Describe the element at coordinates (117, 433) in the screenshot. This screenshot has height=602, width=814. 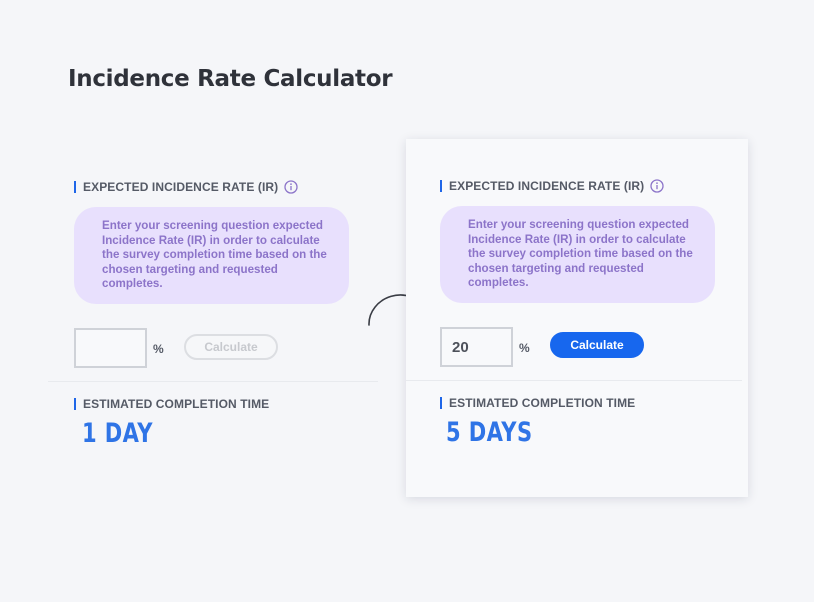
I see `estimated-completion-value: 1 DAY` at that location.